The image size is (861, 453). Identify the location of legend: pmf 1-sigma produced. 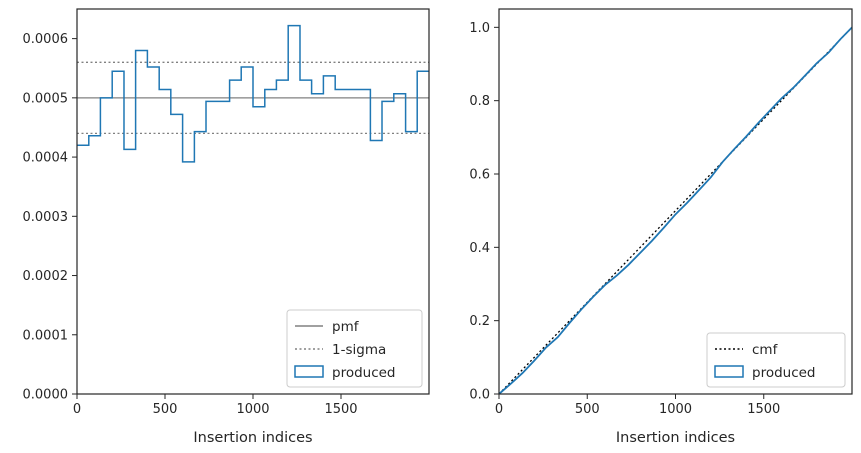
(354, 348).